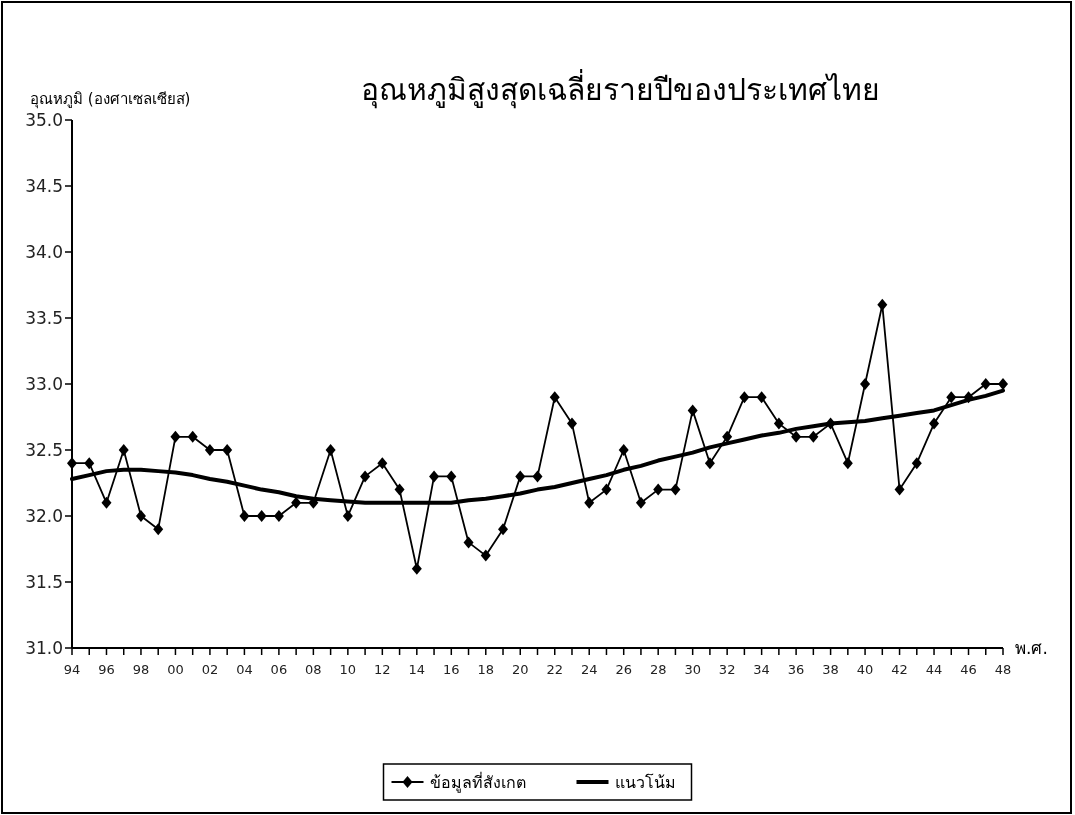  I want to click on x-tick-label: 94, so click(72, 669).